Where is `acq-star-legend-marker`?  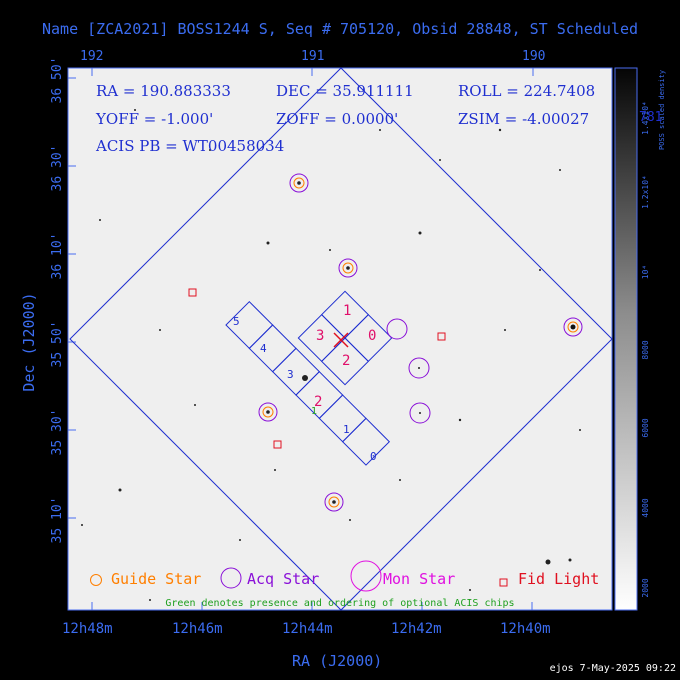 acq-star-legend-marker is located at coordinates (231, 578).